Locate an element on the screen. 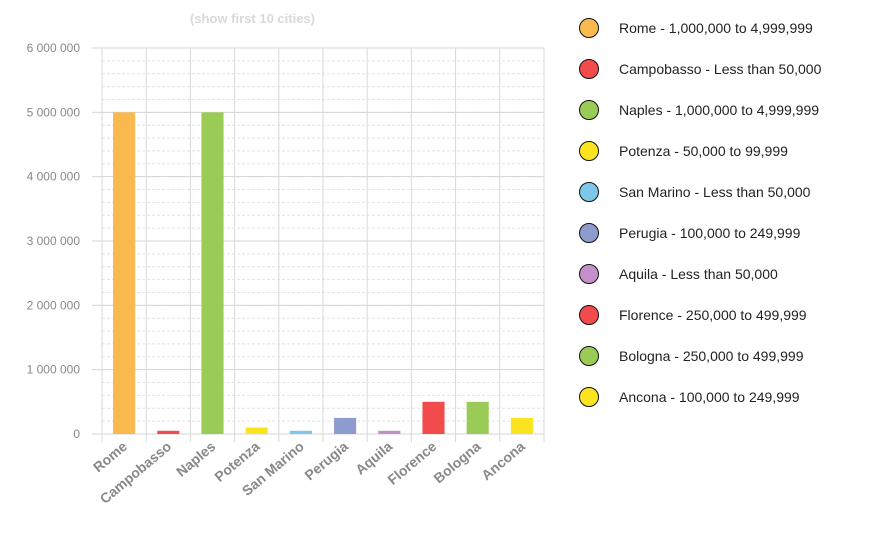 The width and height of the screenshot is (887, 538). legend-item: Perugia - 100,000 to 249,999 is located at coordinates (700, 232).